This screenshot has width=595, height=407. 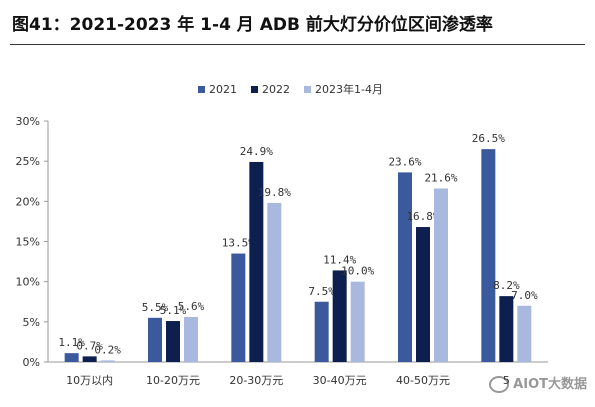 What do you see at coordinates (89, 345) in the screenshot?
I see `data-label: 0.7%` at bounding box center [89, 345].